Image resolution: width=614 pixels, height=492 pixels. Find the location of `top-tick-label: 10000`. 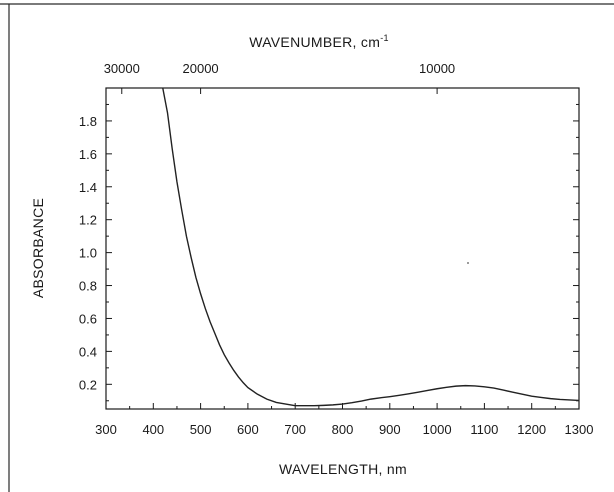

top-tick-label: 10000 is located at coordinates (437, 68).